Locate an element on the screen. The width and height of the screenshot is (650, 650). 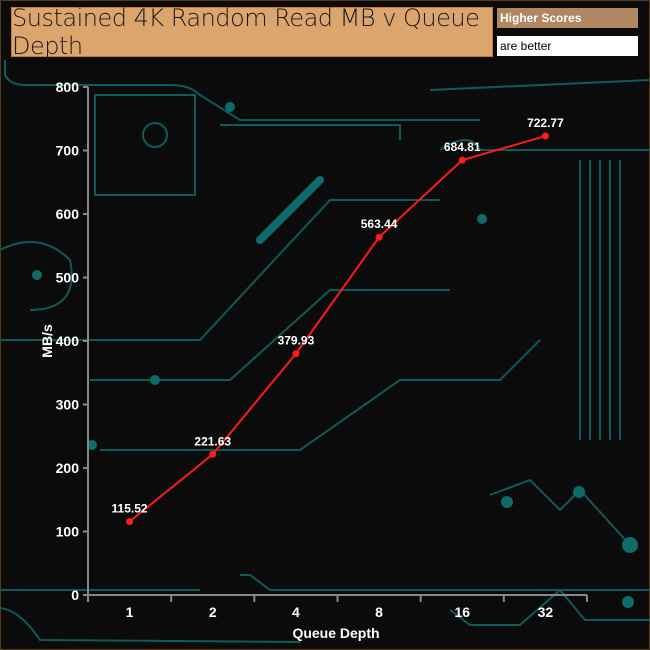
y-tick-label: 400 is located at coordinates (68, 341).